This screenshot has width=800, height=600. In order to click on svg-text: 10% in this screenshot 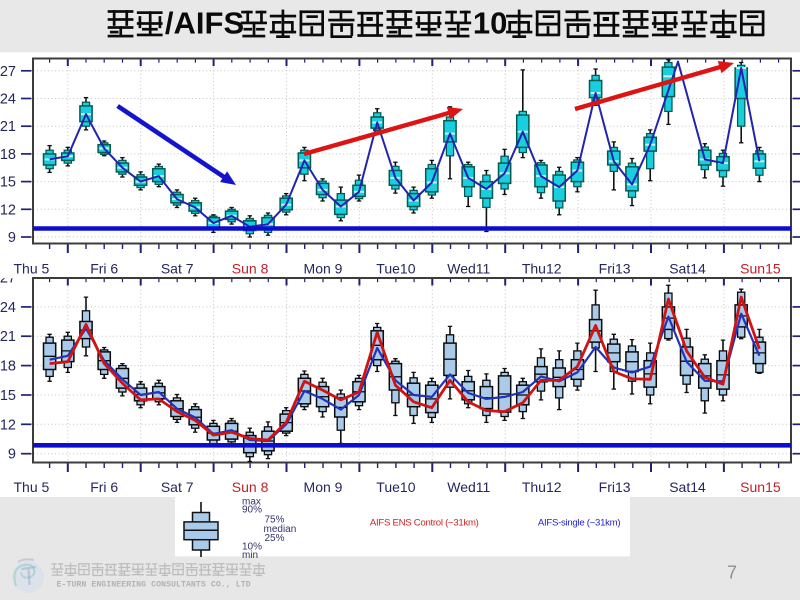, I will do `click(252, 547)`.